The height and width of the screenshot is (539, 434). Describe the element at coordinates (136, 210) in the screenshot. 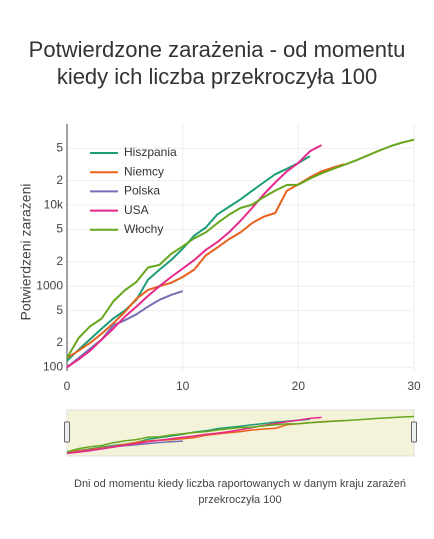

I see `legend-label: USA` at that location.